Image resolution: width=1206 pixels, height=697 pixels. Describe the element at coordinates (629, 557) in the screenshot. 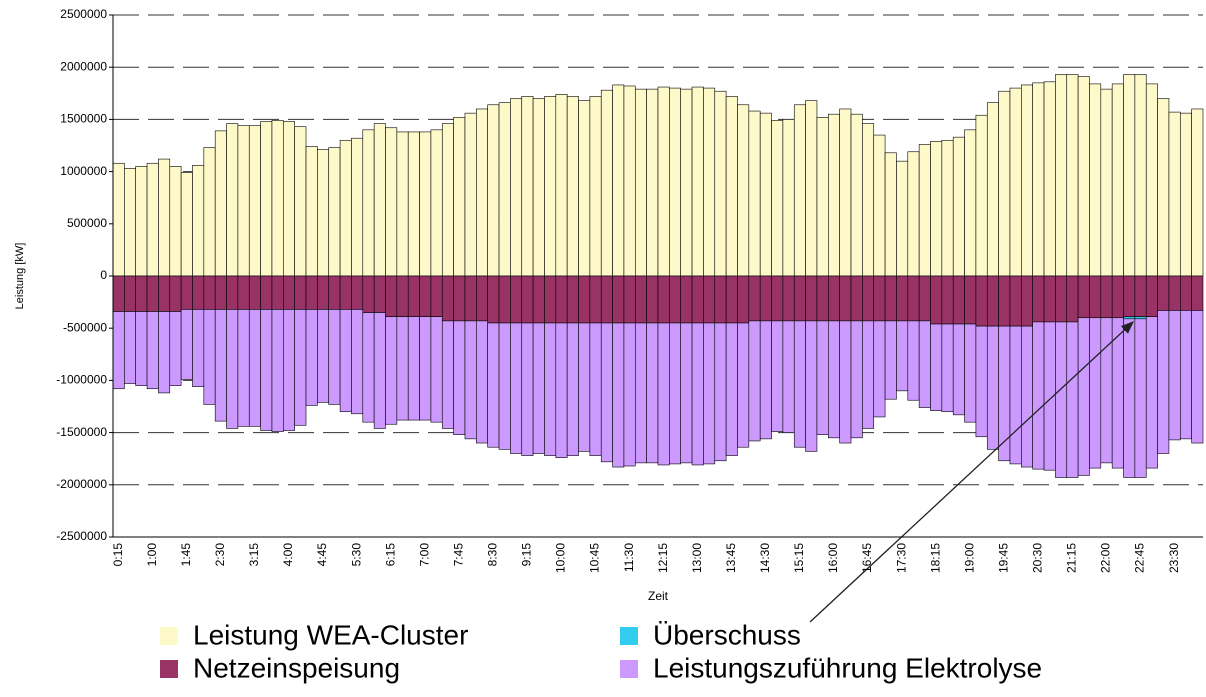

I see `x-tick-label: 11:30` at that location.